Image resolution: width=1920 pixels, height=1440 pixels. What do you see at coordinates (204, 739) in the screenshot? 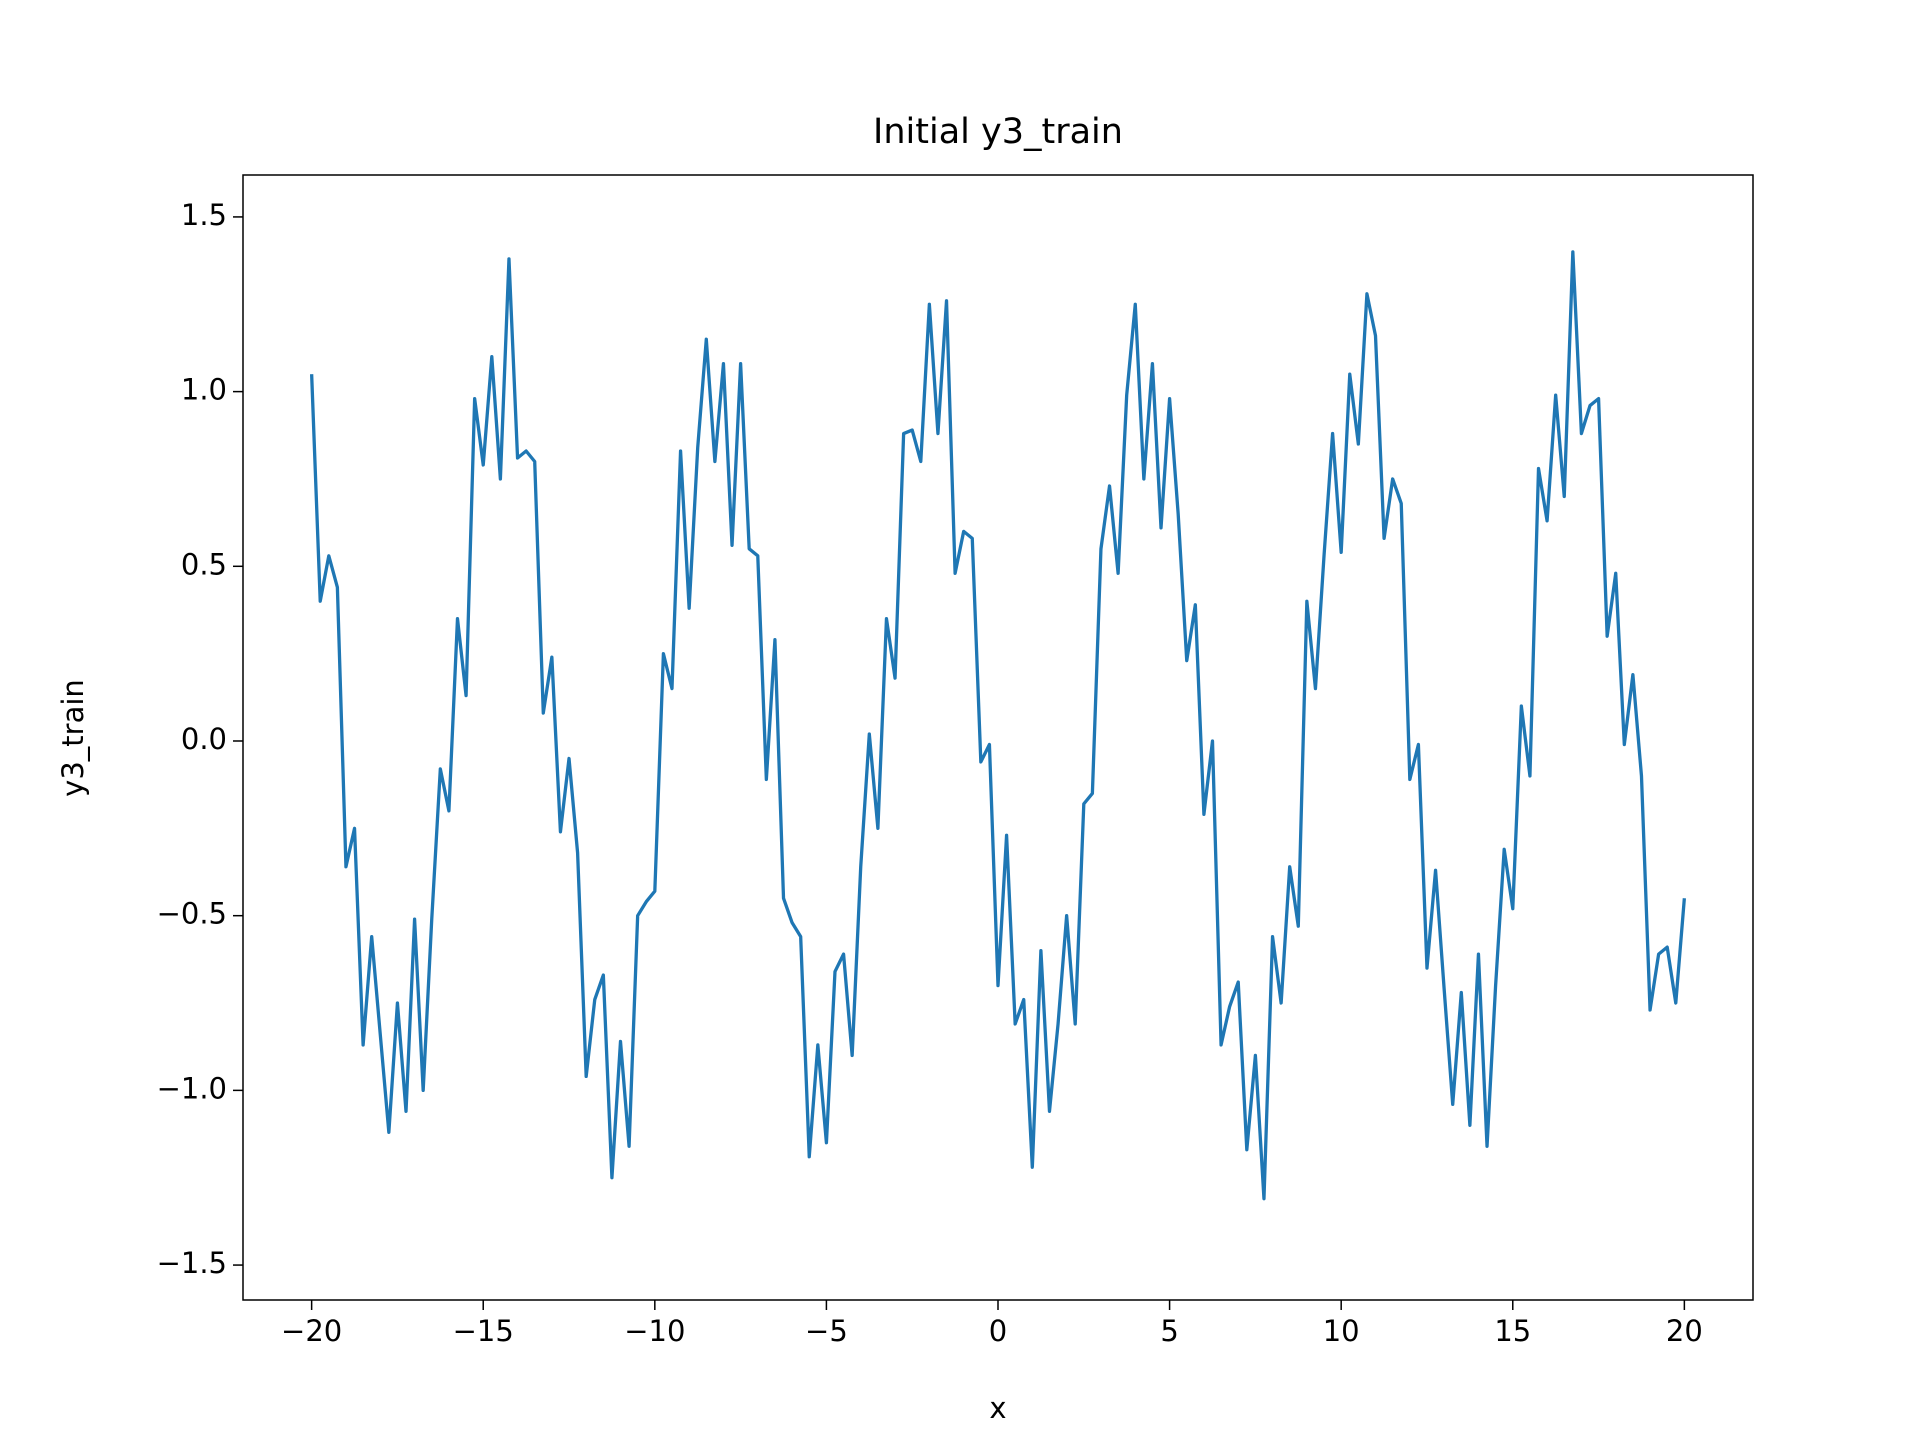
I see `y-tick-label: 0.0` at bounding box center [204, 739].